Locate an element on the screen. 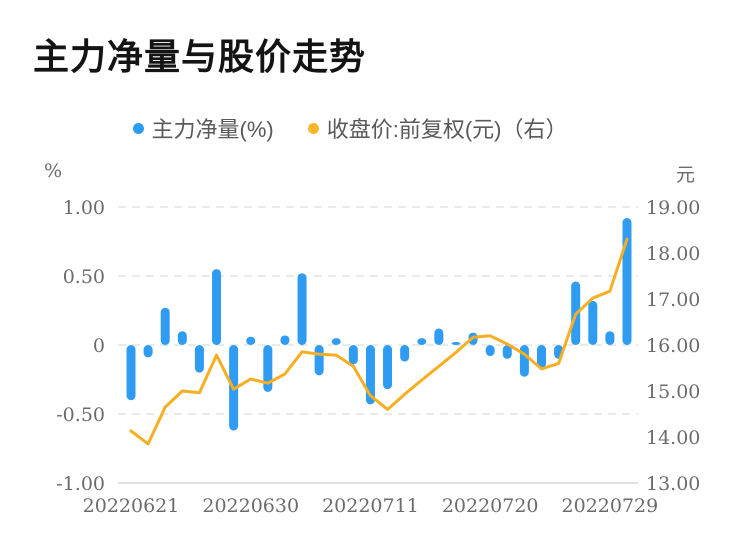 The width and height of the screenshot is (750, 558). x-axis-tick: 20220720 is located at coordinates (490, 506).